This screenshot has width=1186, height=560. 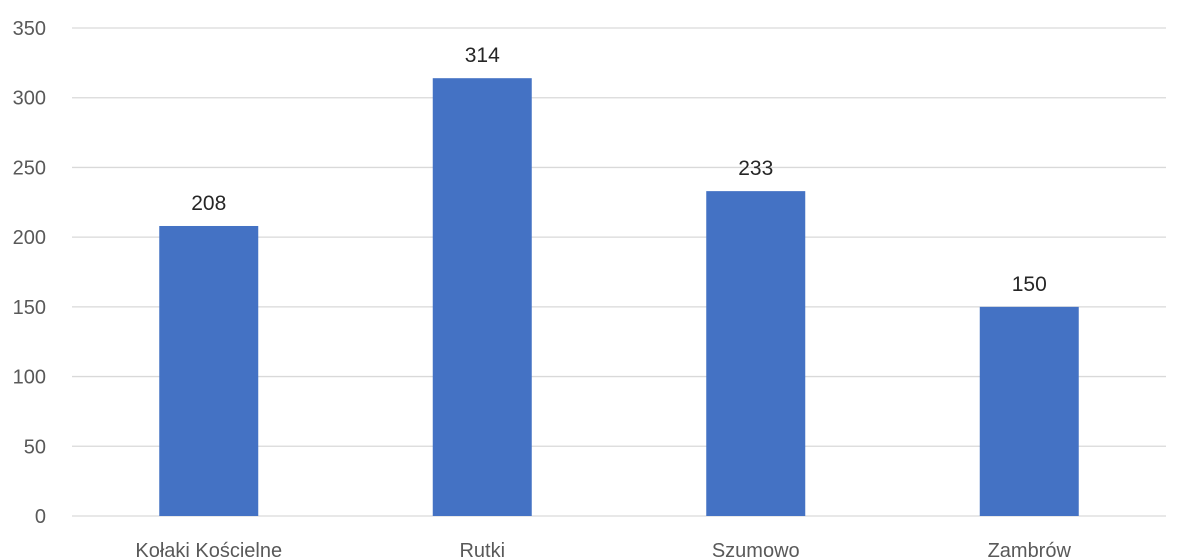 I want to click on data-label: 233, so click(x=755, y=168).